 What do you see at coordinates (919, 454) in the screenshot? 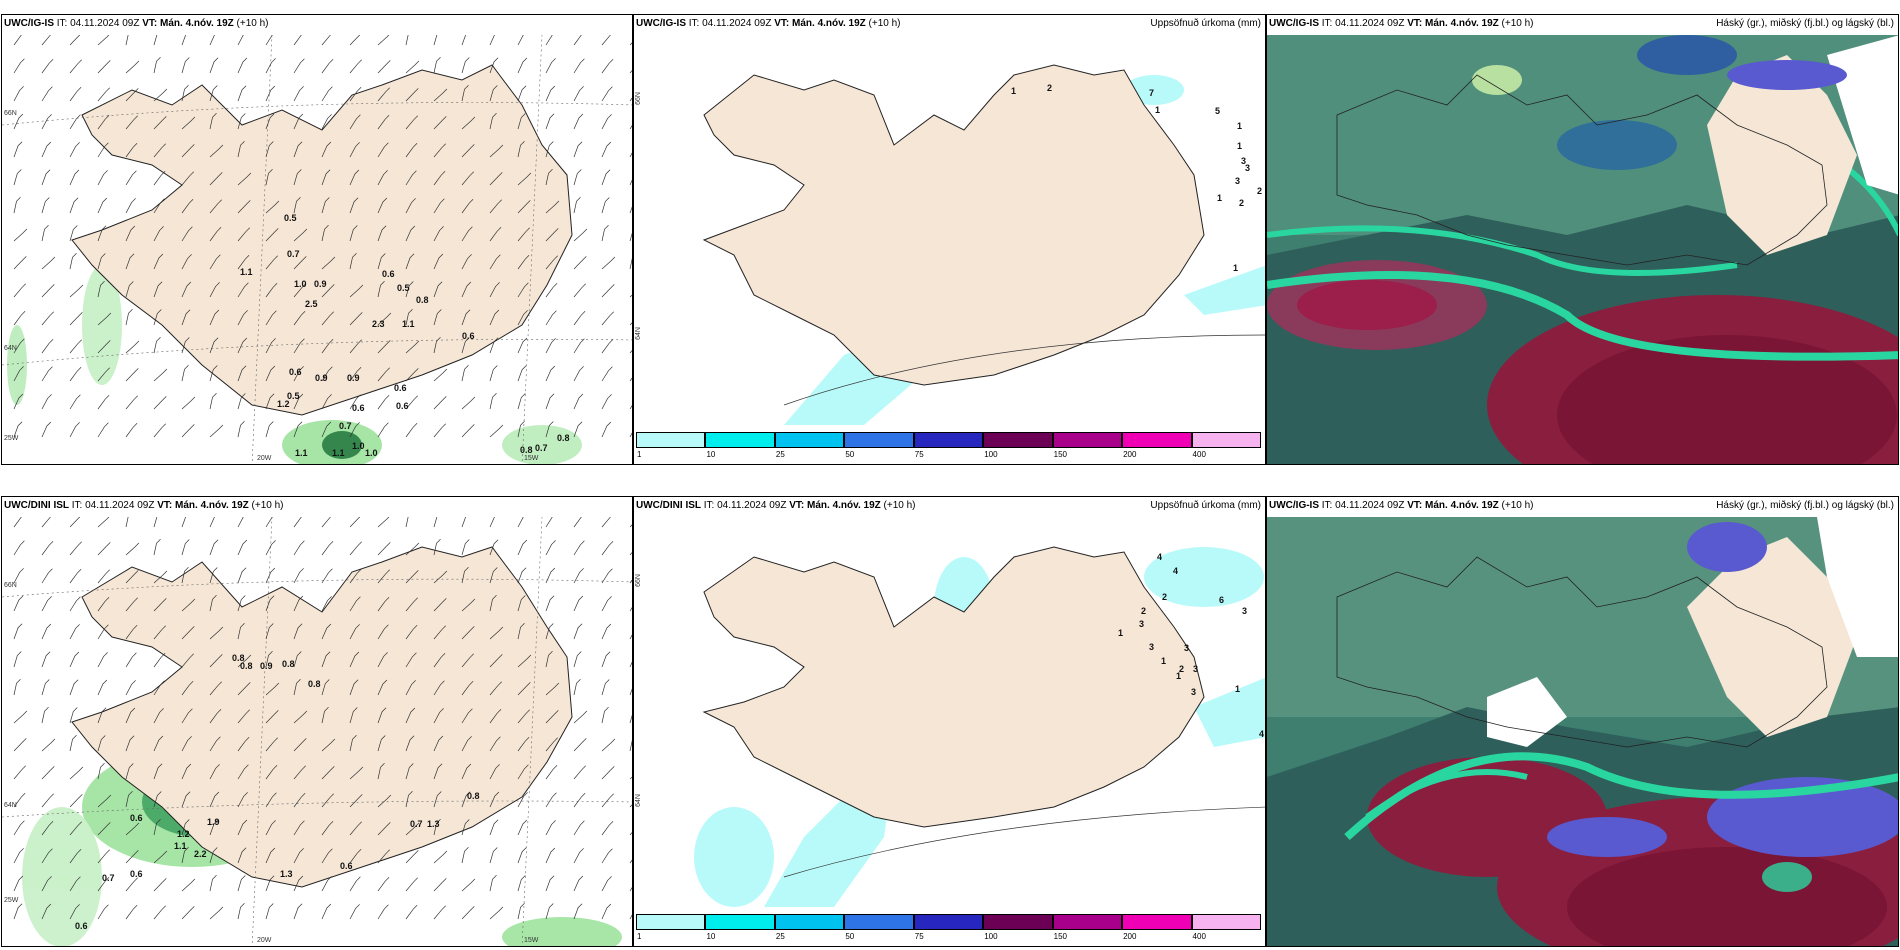
I see `legend-tick: 75` at bounding box center [919, 454].